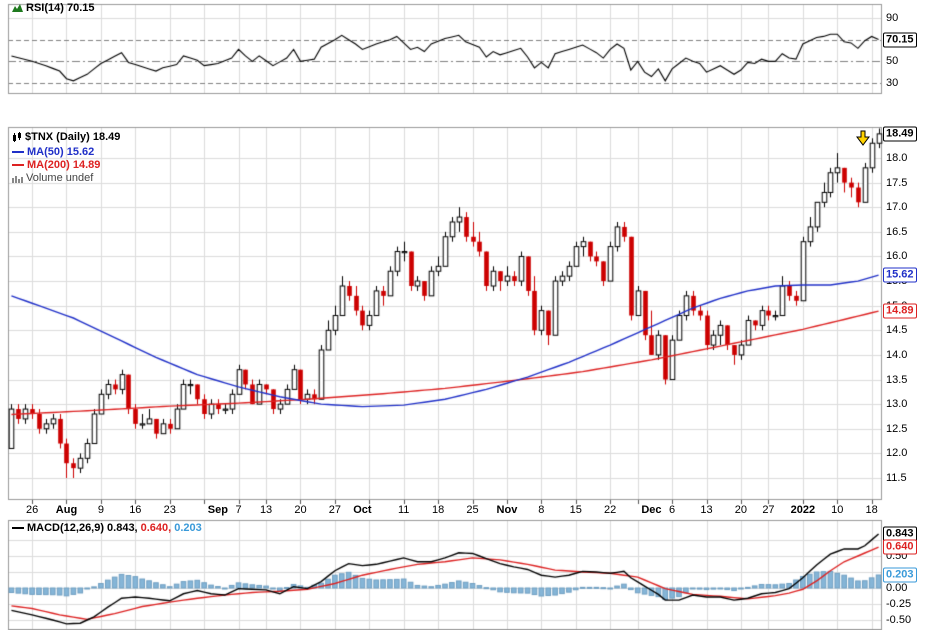 The height and width of the screenshot is (630, 936). I want to click on macd-hist-value: 0.203, so click(188, 528).